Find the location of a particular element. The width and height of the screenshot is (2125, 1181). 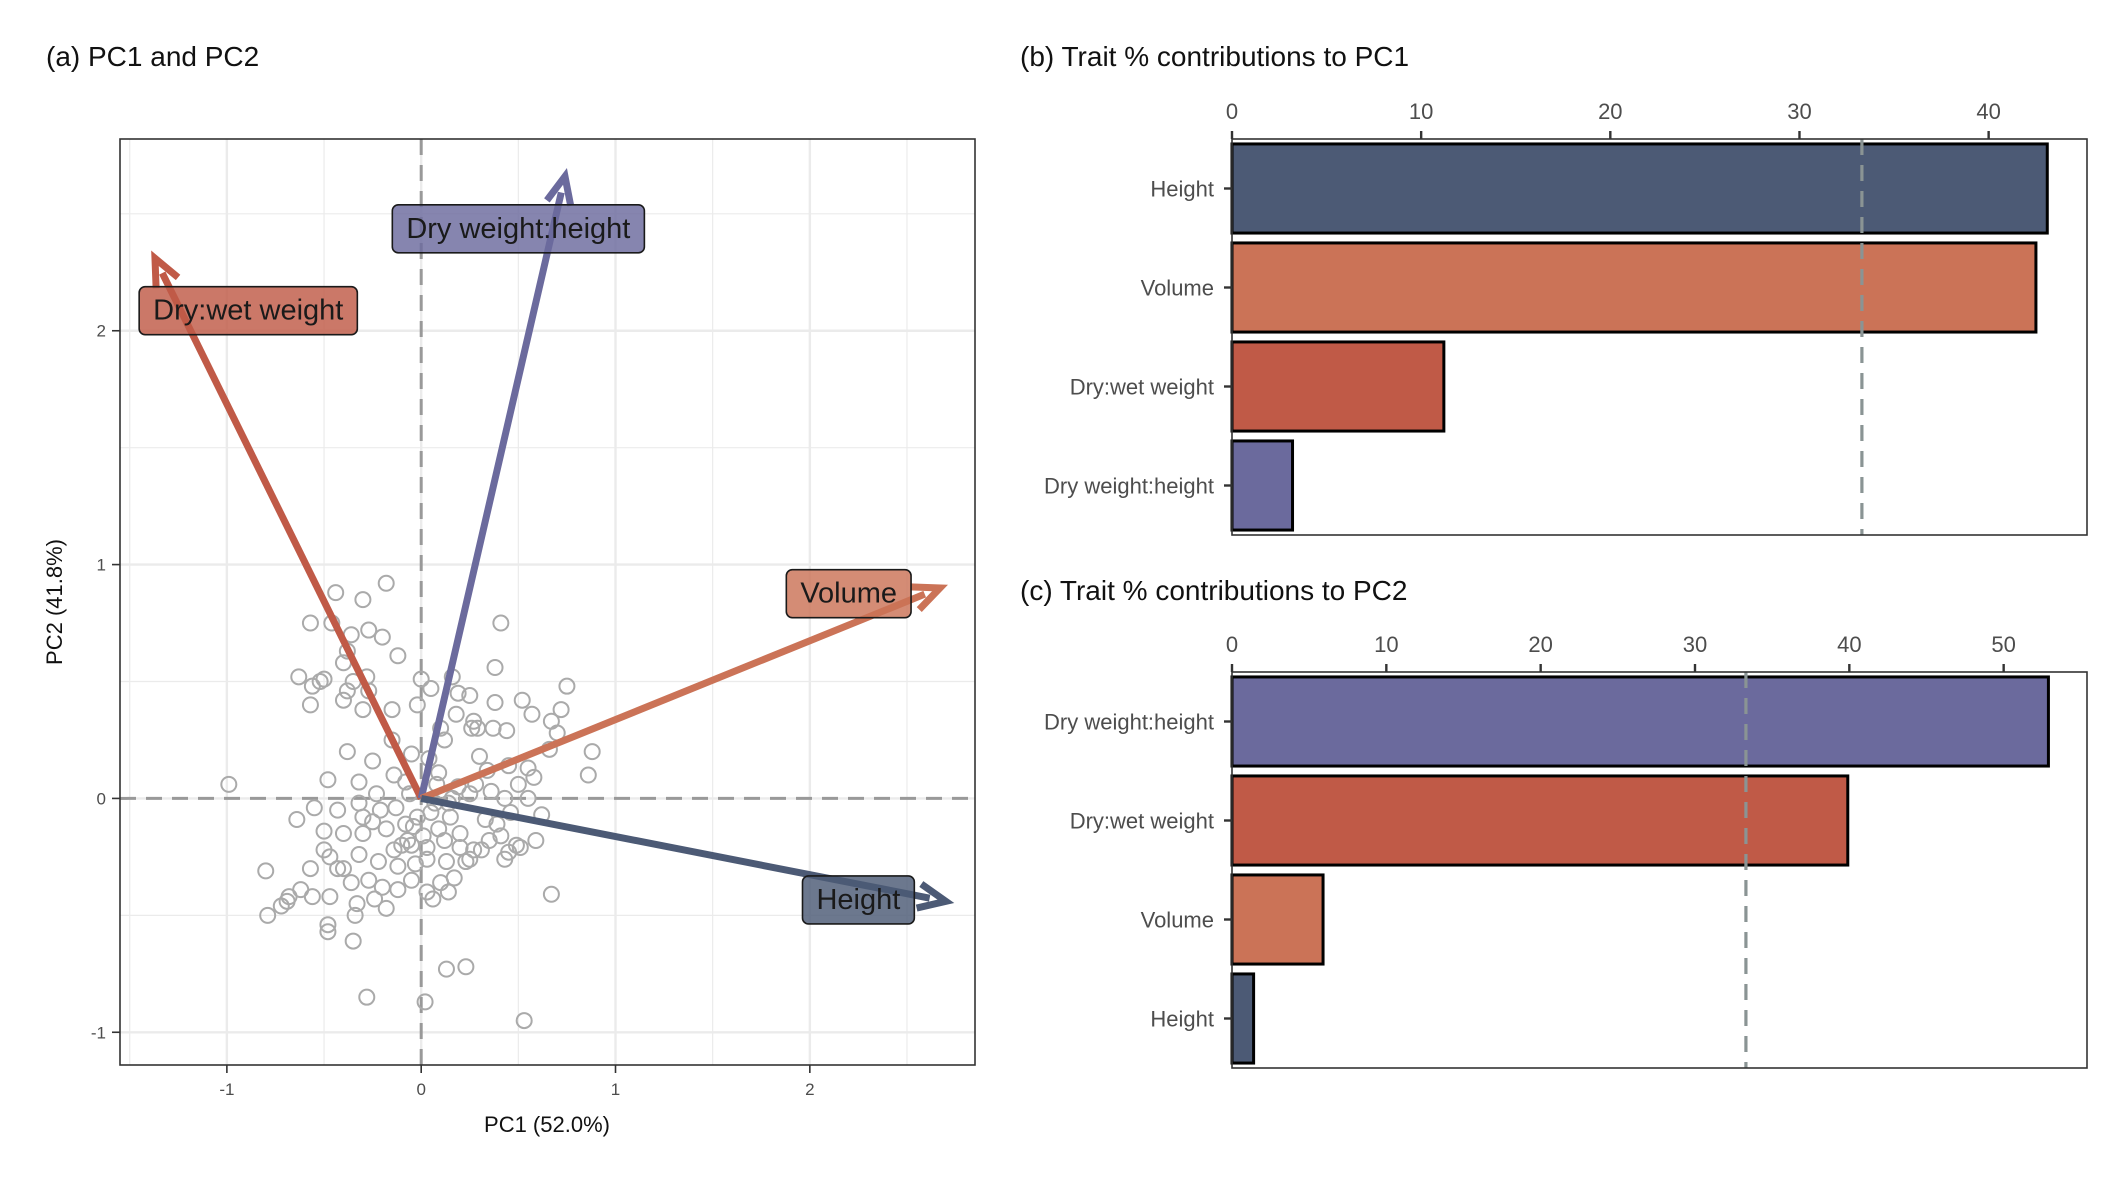

panel-c-bar is located at coordinates (1640, 721).